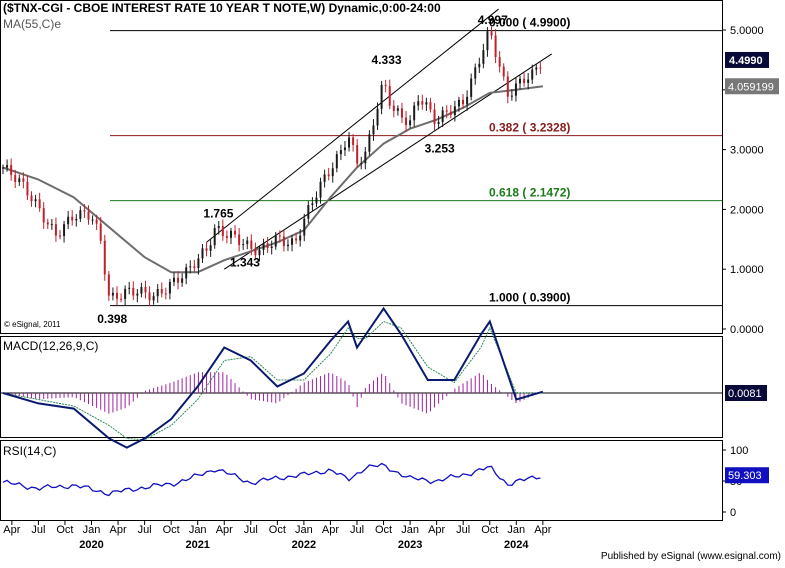 Image resolution: width=785 pixels, height=568 pixels. What do you see at coordinates (747, 475) in the screenshot?
I see `rsi-value-box` at bounding box center [747, 475].